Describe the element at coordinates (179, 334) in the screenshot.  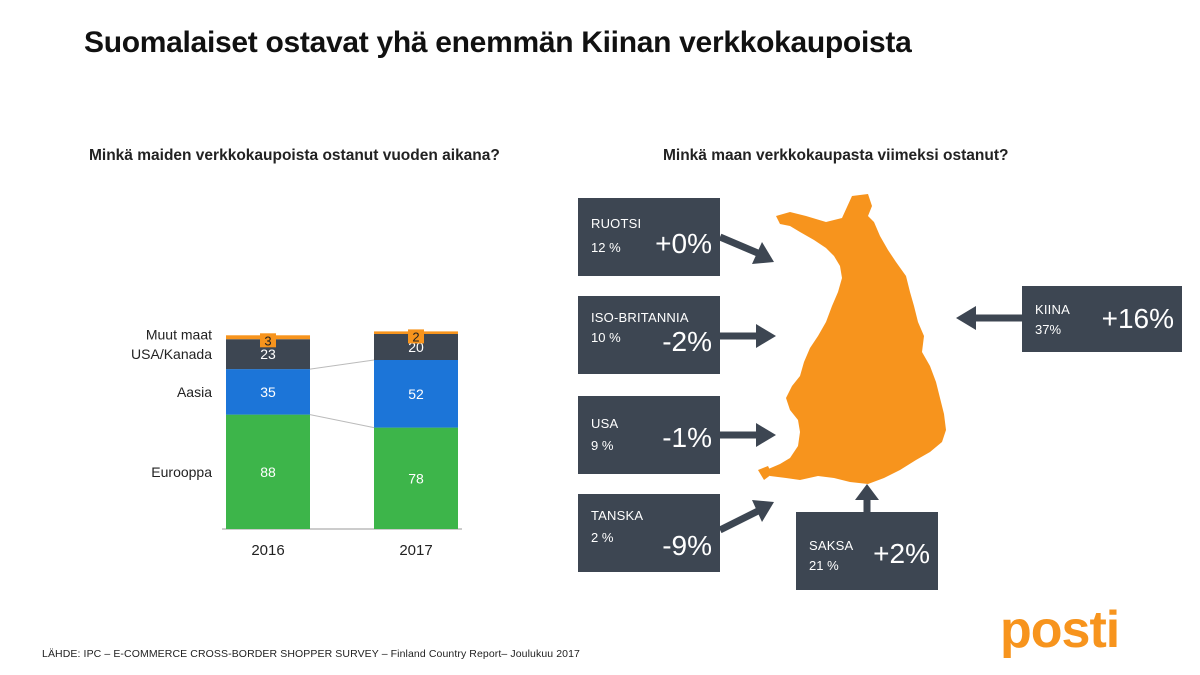
I see `legend-label: Muut maat` at that location.